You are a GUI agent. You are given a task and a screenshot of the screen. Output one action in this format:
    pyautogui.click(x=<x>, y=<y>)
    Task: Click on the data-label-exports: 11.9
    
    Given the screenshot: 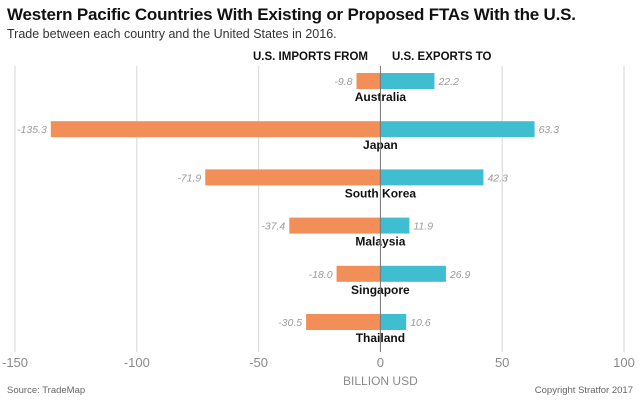 What is the action you would take?
    pyautogui.click(x=423, y=227)
    